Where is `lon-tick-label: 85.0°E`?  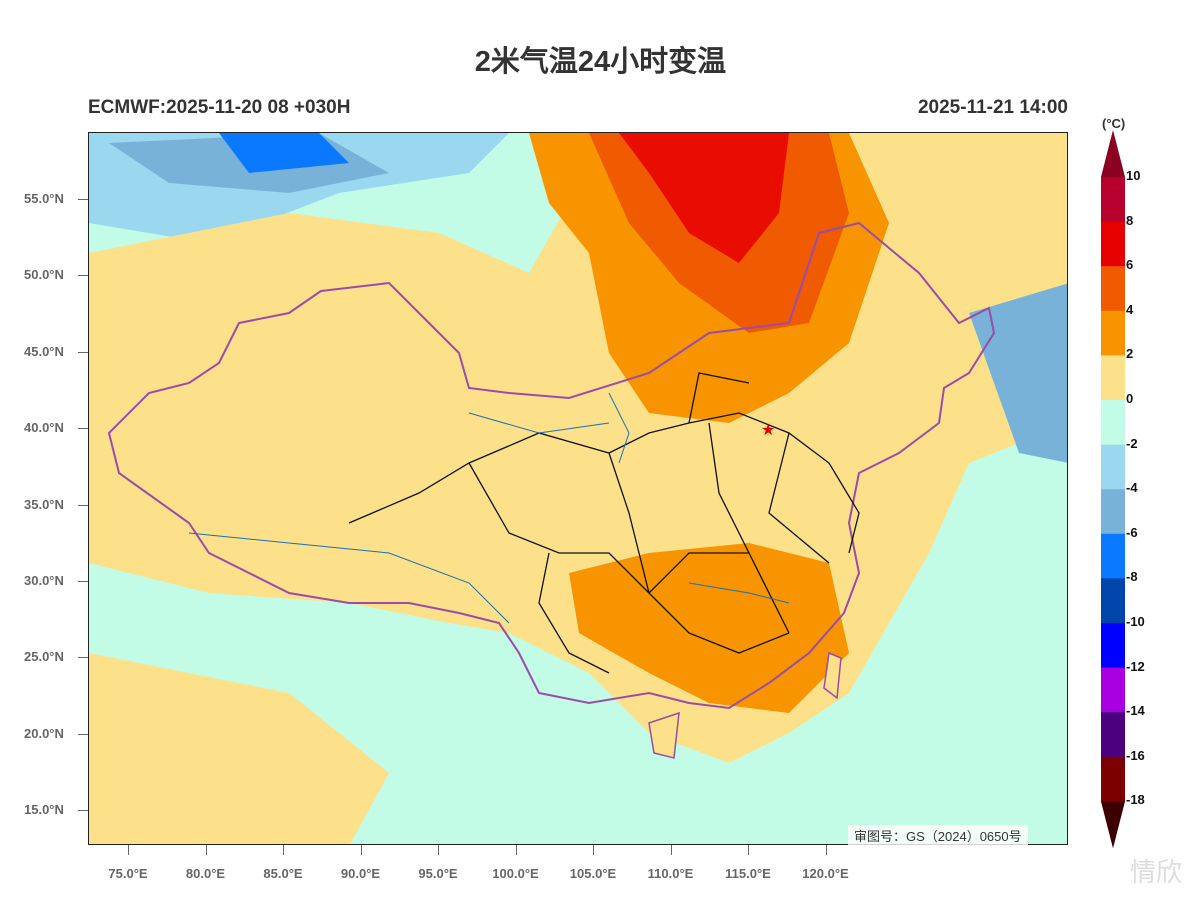
lon-tick-label: 85.0°E is located at coordinates (283, 873).